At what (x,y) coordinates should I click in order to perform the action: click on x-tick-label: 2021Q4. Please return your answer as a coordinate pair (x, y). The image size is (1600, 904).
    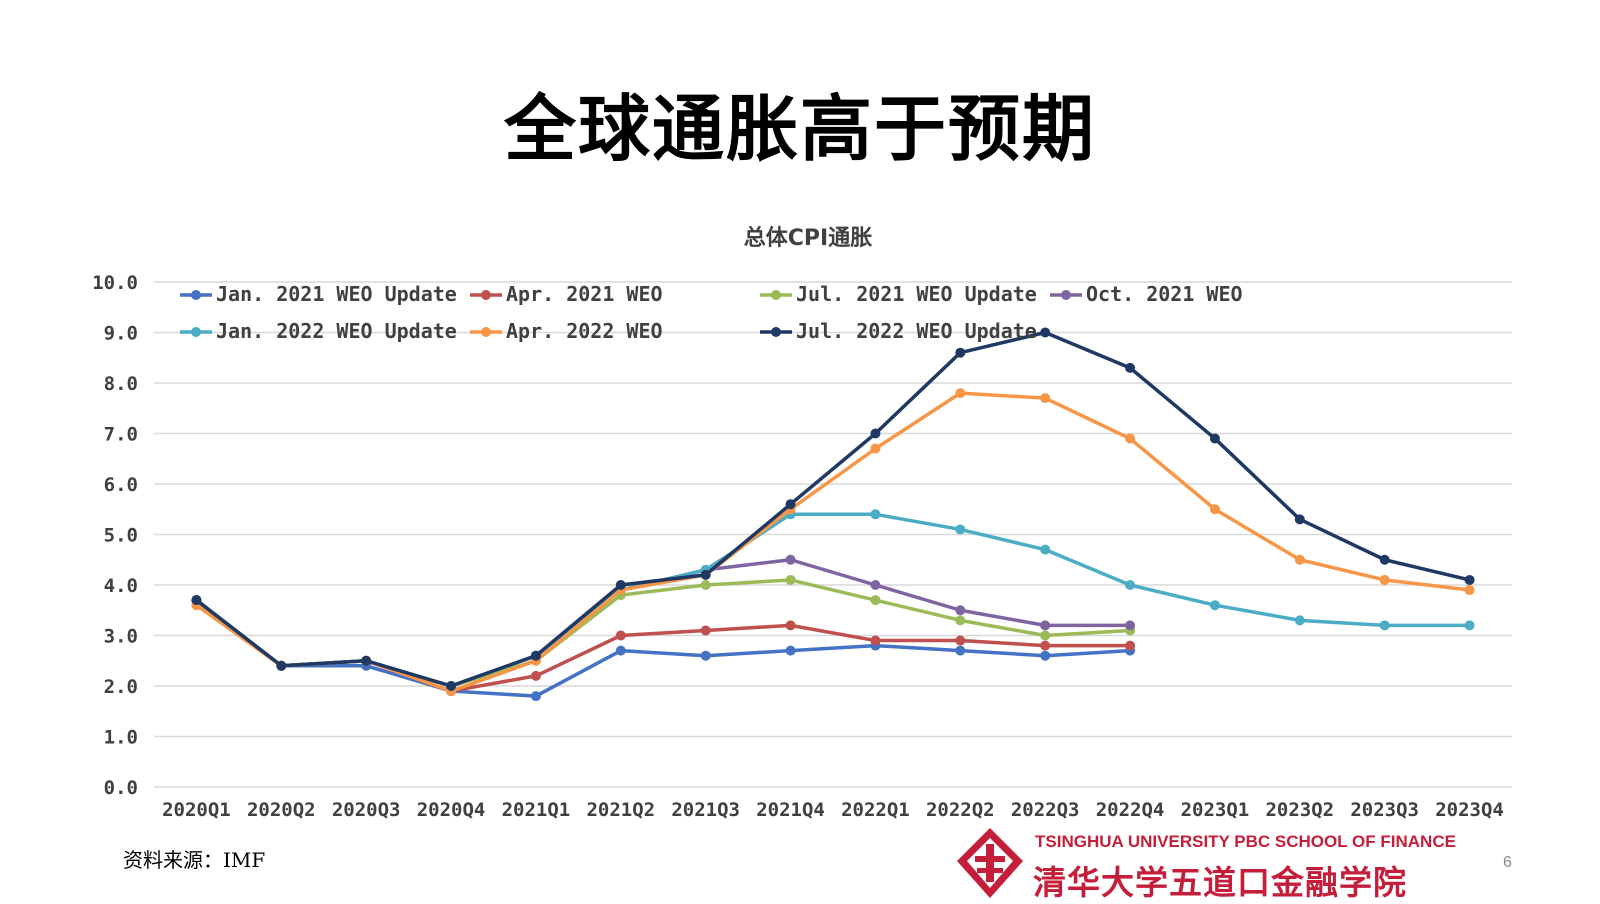
    Looking at the image, I should click on (790, 810).